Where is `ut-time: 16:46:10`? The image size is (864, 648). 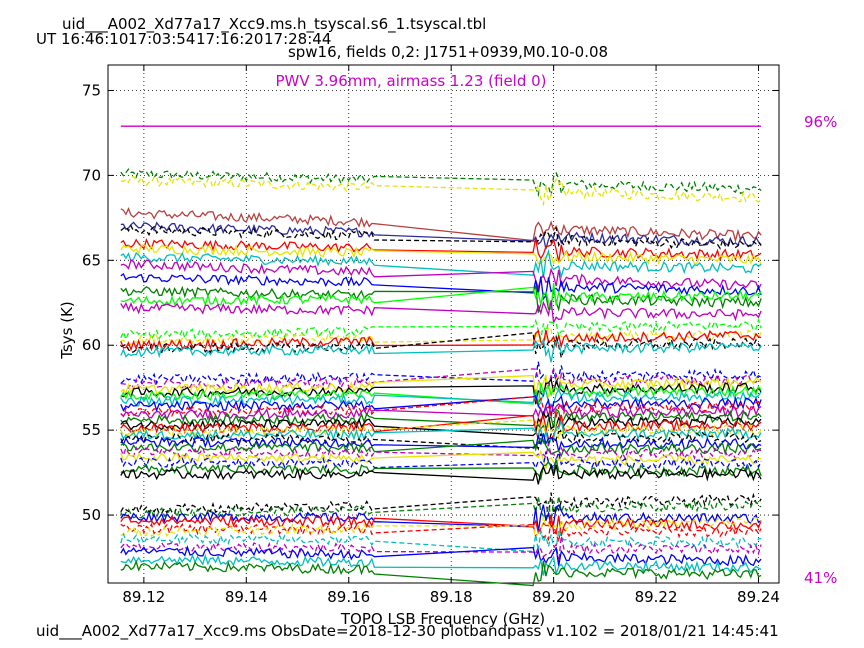
ut-time: 16:46:10 is located at coordinates (94, 39).